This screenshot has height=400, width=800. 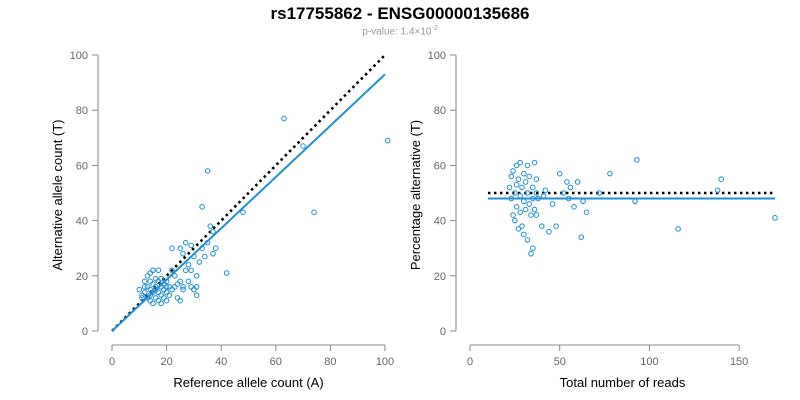 I want to click on right-y-tick-label: 40, so click(x=440, y=222).